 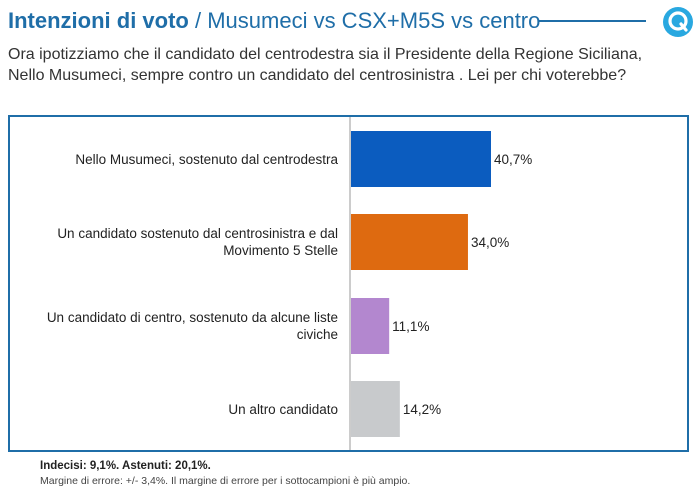 What do you see at coordinates (410, 326) in the screenshot?
I see `value-label-3: 11,1%` at bounding box center [410, 326].